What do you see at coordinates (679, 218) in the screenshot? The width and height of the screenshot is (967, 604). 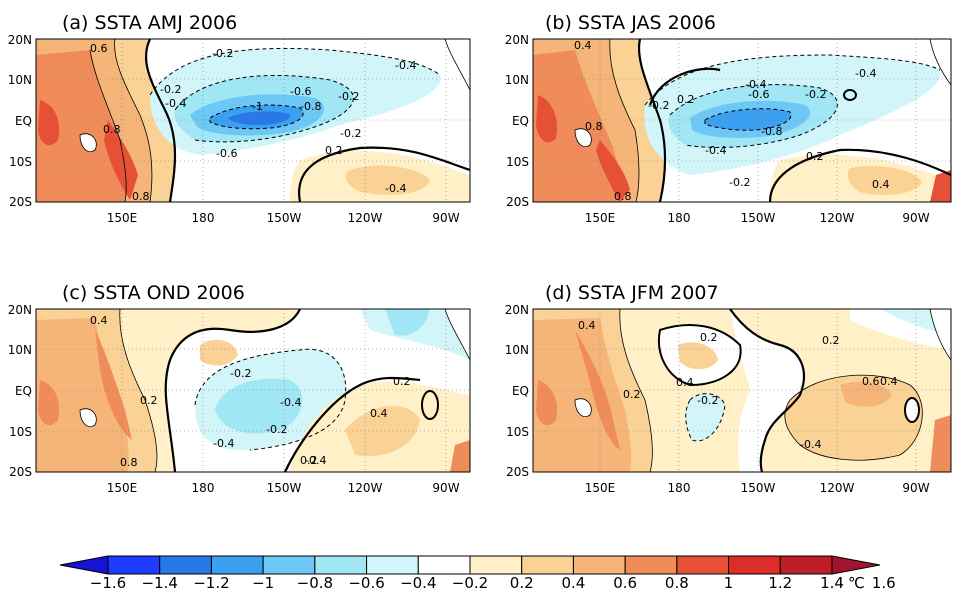 I see `panel-b-lon-label: 180` at bounding box center [679, 218].